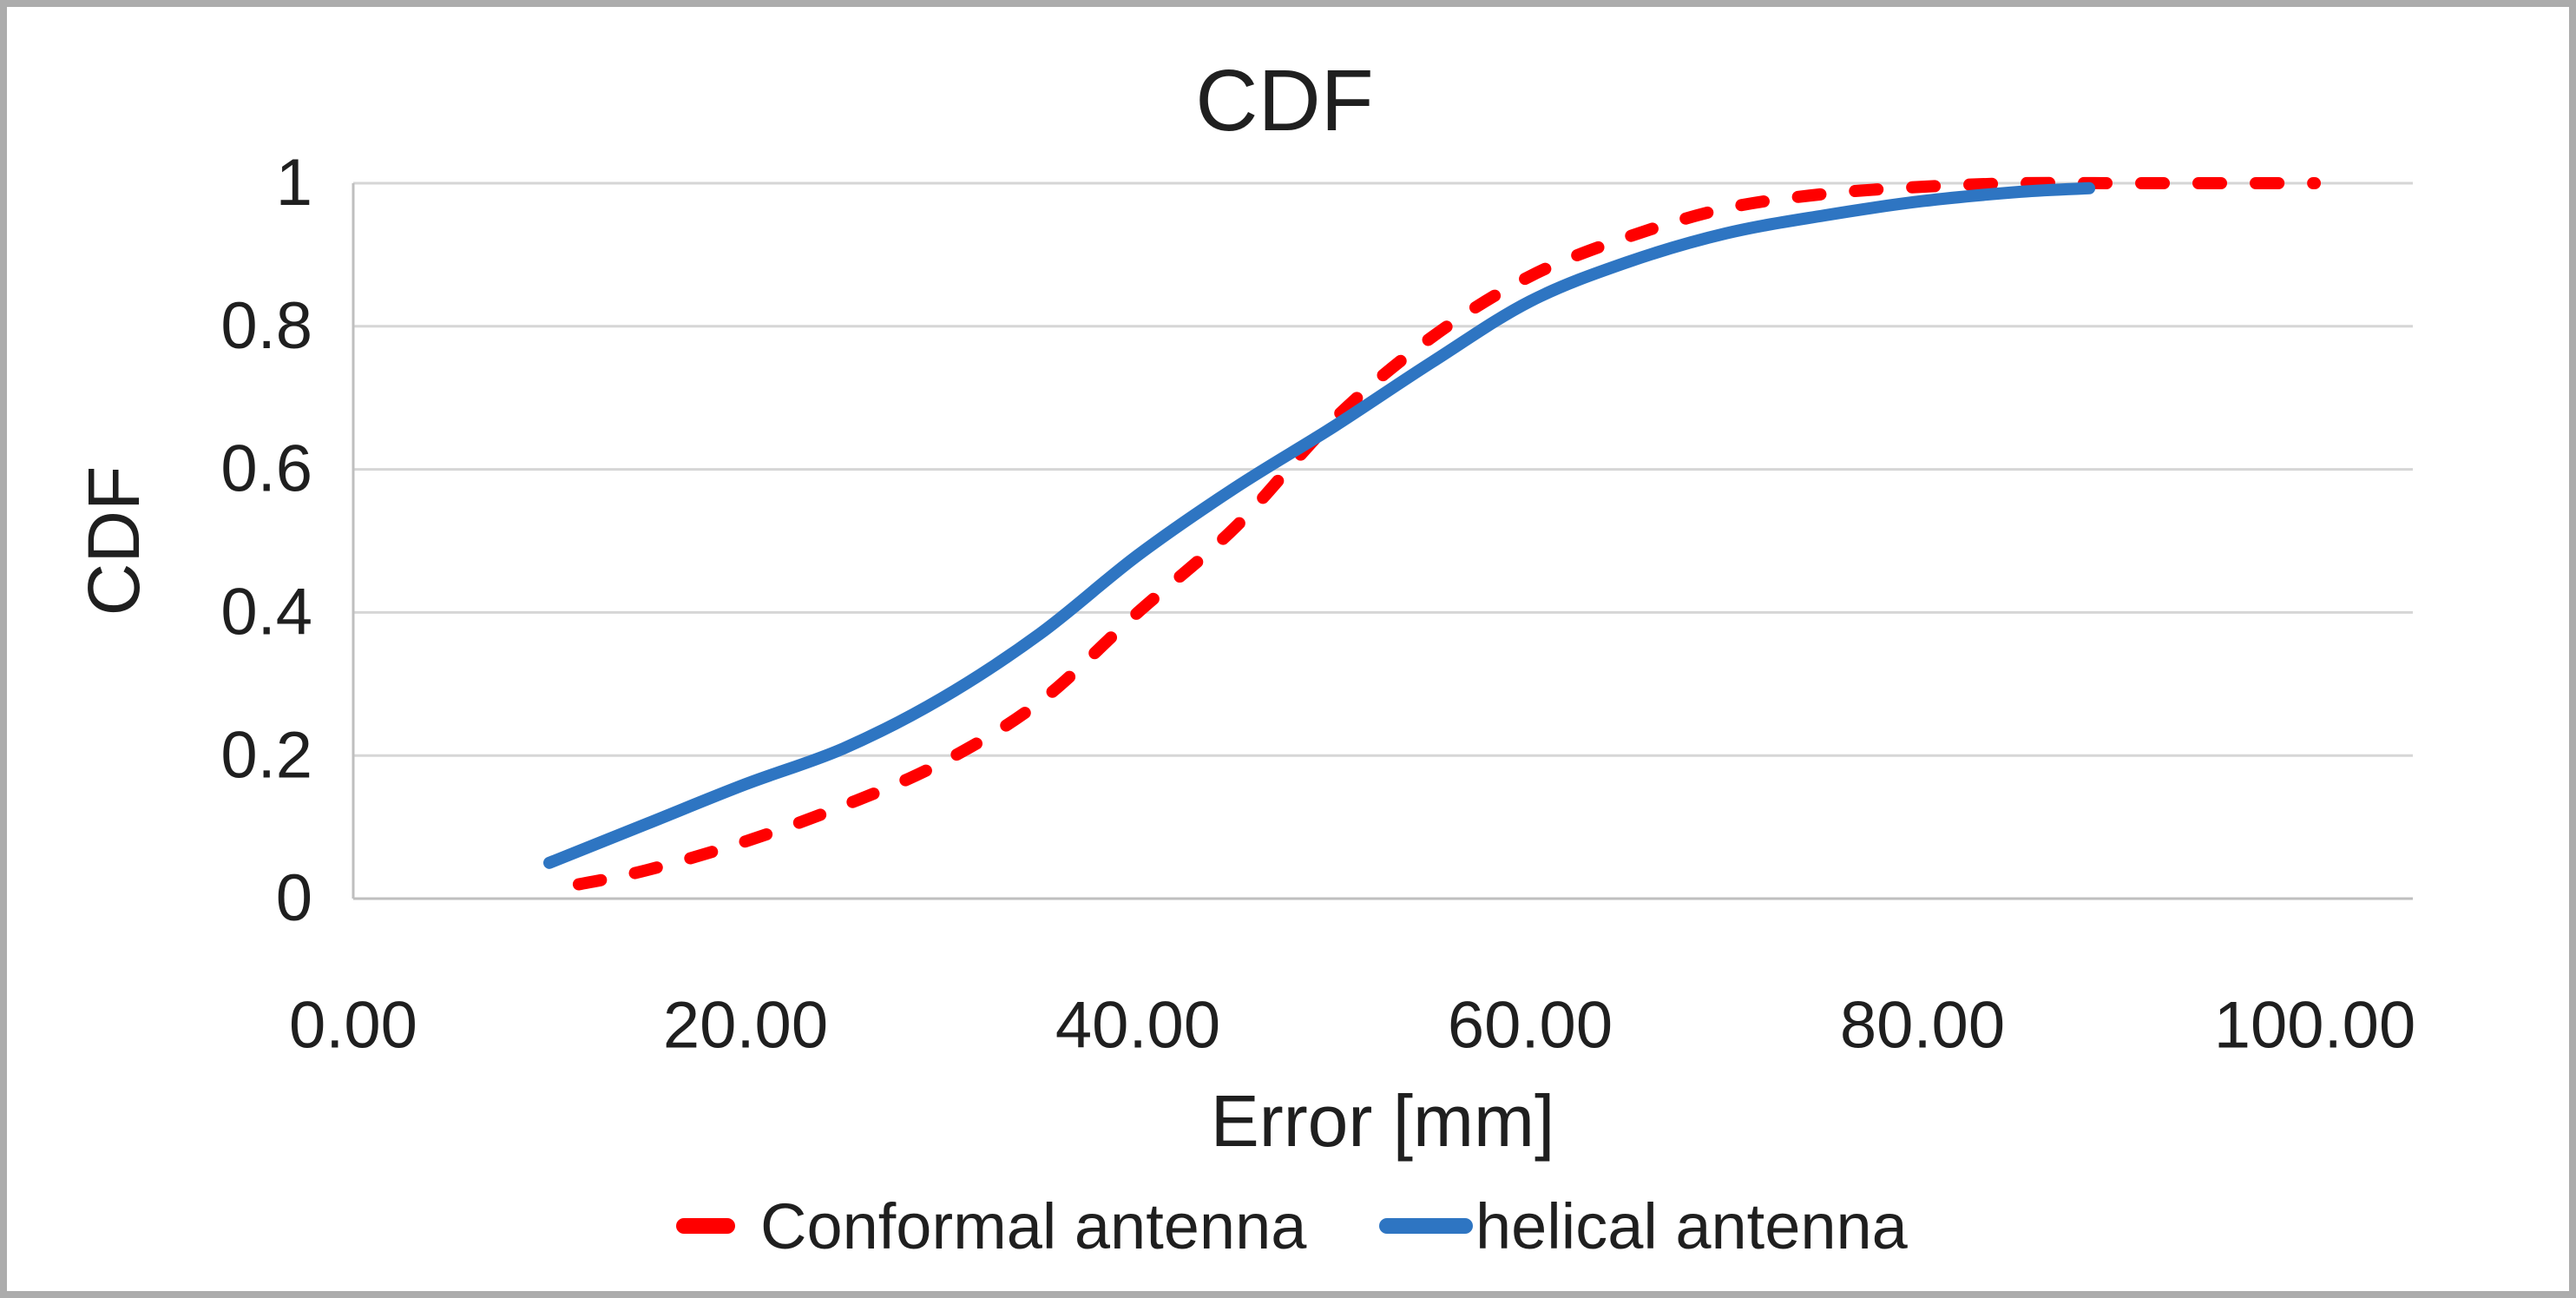 Image resolution: width=2576 pixels, height=1298 pixels. I want to click on x-tick-label: 100.00, so click(2314, 1026).